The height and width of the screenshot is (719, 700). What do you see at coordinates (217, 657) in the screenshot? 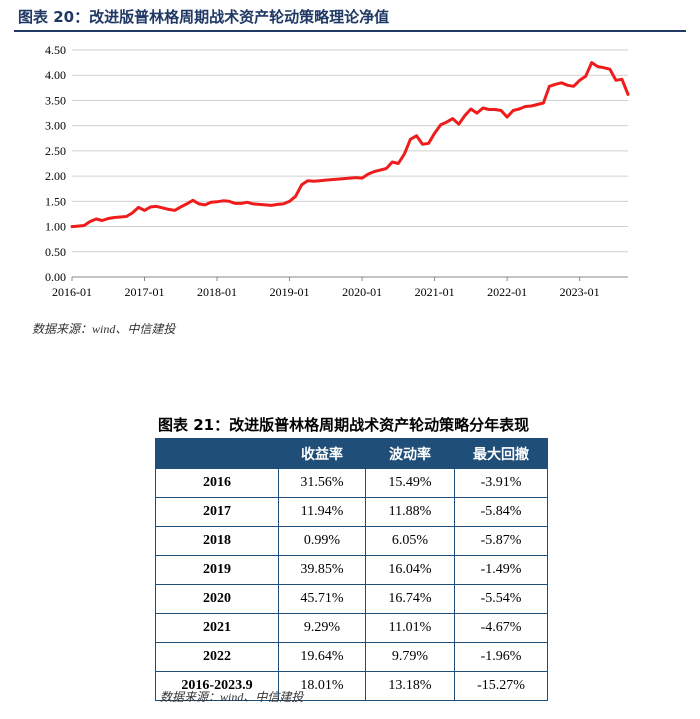
I see `cell-year: 2022` at bounding box center [217, 657].